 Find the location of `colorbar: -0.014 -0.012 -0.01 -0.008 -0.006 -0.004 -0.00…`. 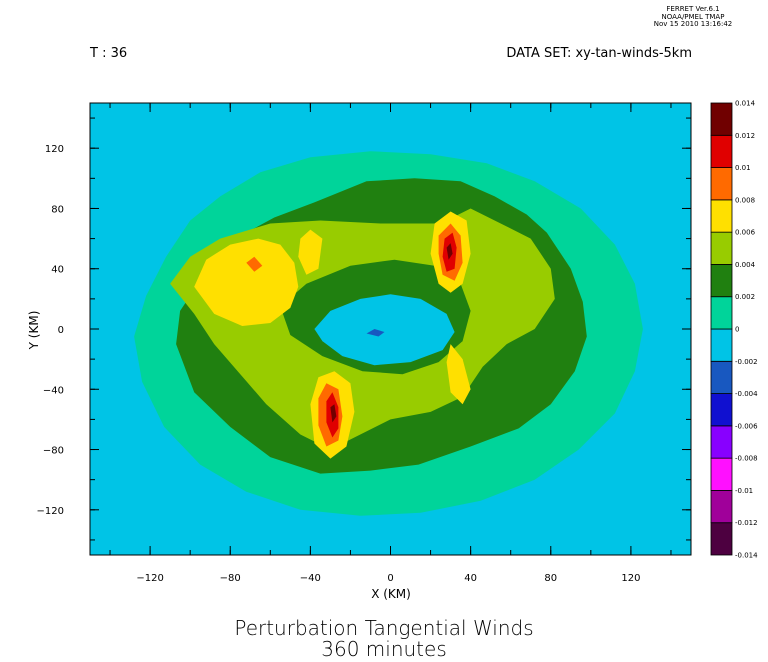

colorbar: -0.014 -0.012 -0.01 -0.008 -0.006 -0.004 -0.00… is located at coordinates (734, 330).